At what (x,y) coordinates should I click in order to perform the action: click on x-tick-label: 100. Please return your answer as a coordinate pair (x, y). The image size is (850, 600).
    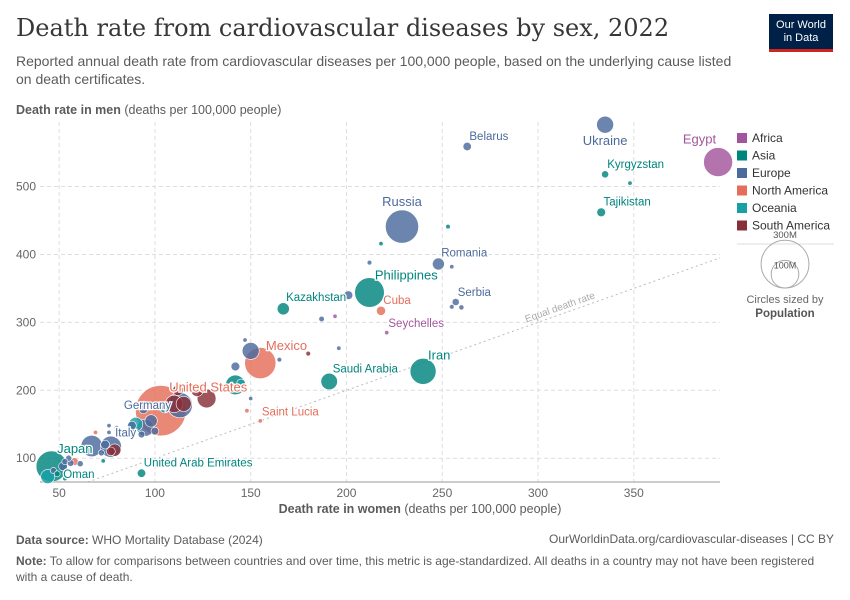
    Looking at the image, I should click on (155, 493).